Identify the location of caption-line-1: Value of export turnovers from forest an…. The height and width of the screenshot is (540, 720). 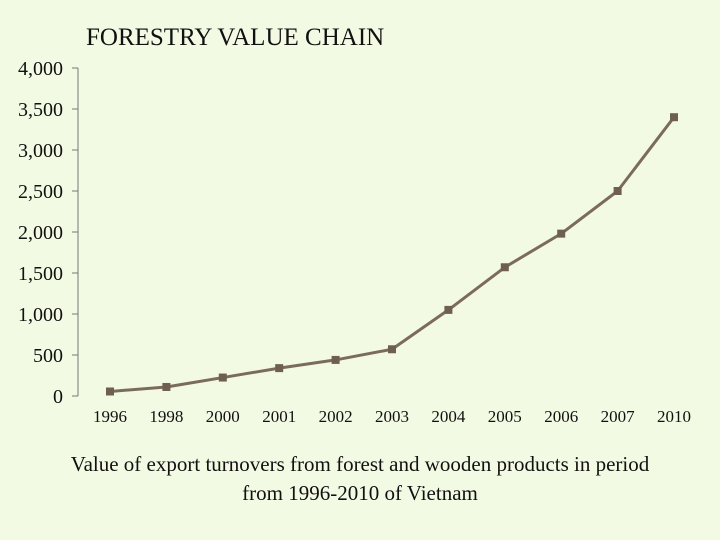
(360, 464).